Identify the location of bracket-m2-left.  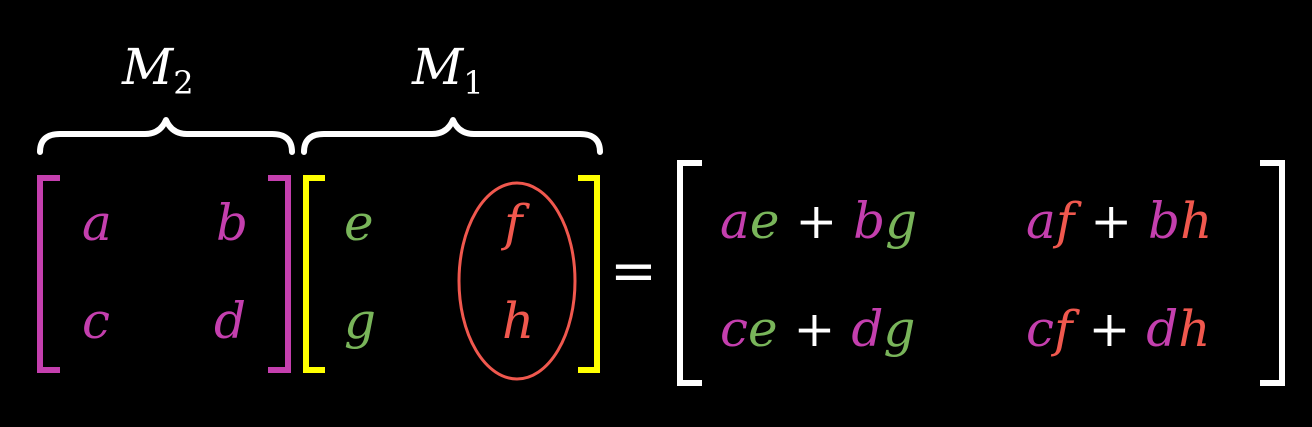
(48, 274).